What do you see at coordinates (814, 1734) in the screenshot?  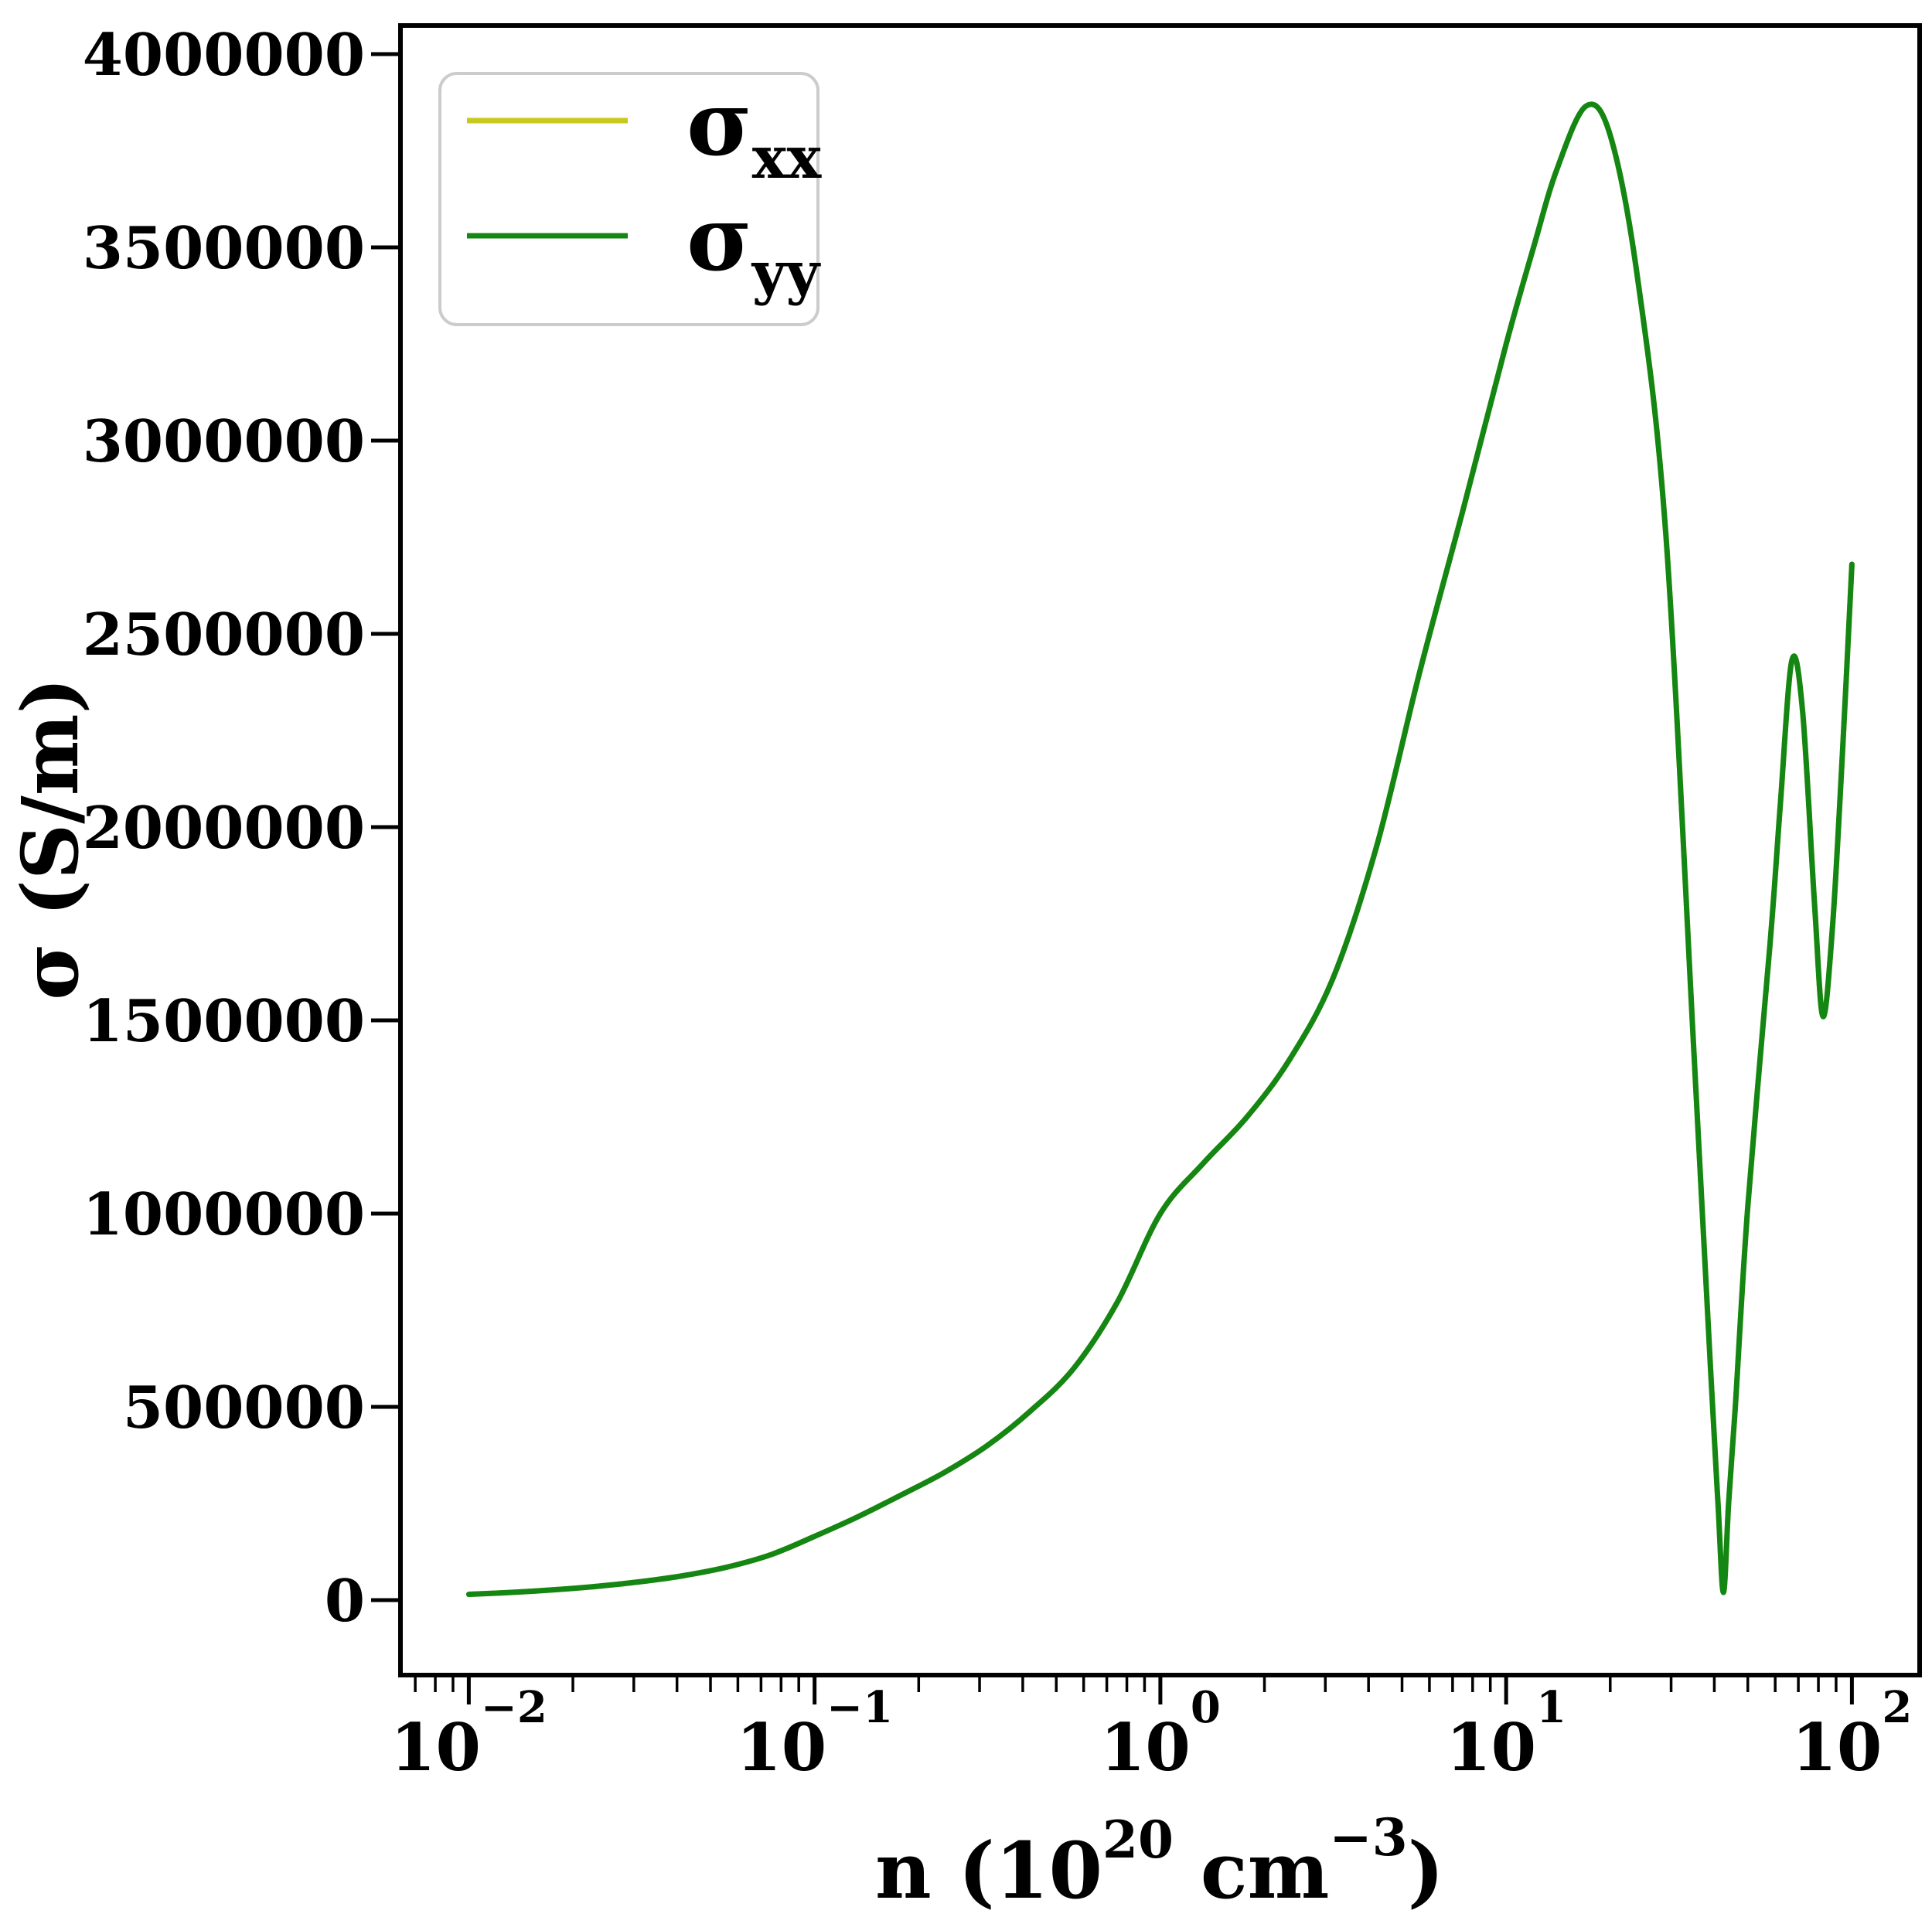 I see `x-tick-label: 10⁻¹` at bounding box center [814, 1734].